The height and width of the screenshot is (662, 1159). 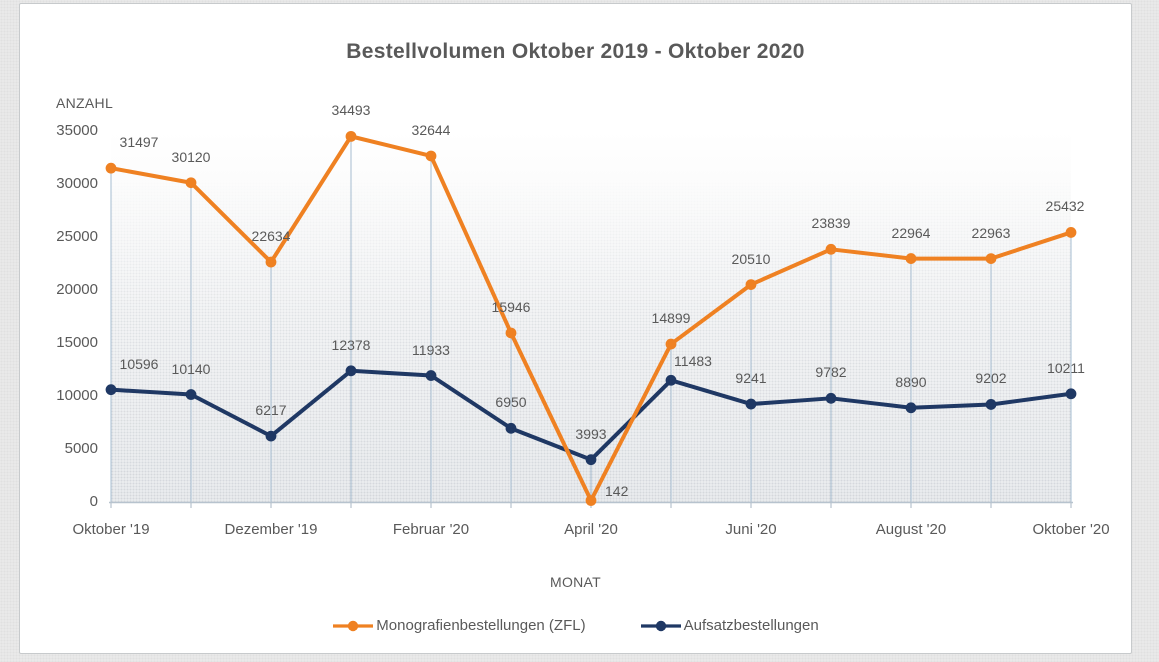 What do you see at coordinates (191, 368) in the screenshot?
I see `data-label: 10140` at bounding box center [191, 368].